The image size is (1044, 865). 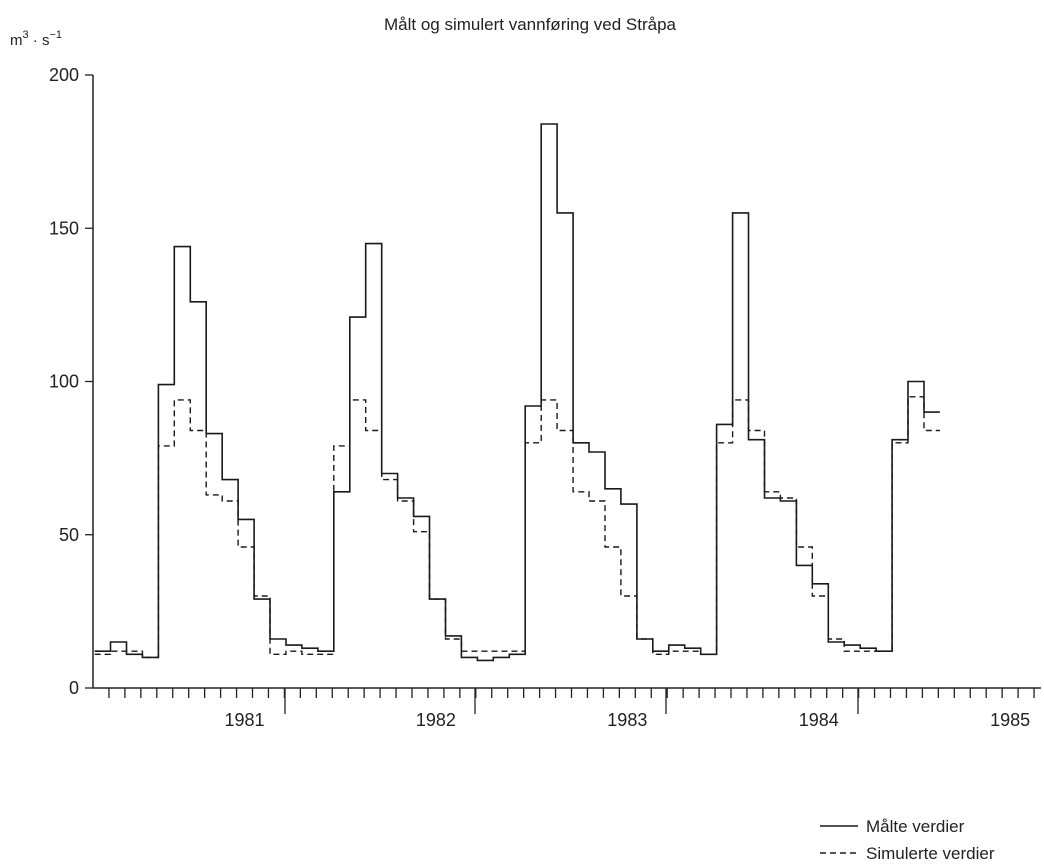 I want to click on year-label-1985: 1985, so click(x=1010, y=720).